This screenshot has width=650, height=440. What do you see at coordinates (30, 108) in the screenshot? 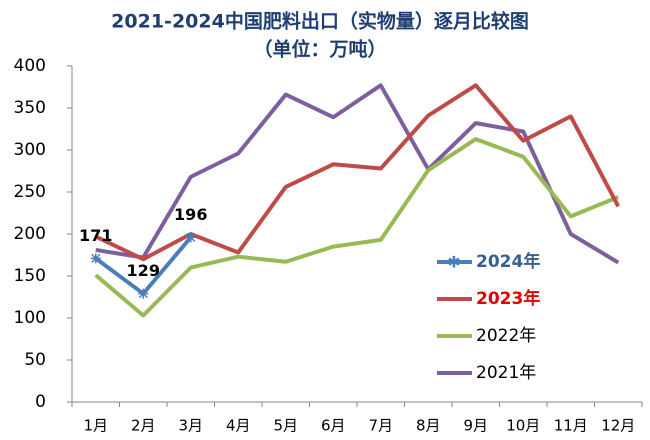
I see `y-tick-label: 350` at bounding box center [30, 108].